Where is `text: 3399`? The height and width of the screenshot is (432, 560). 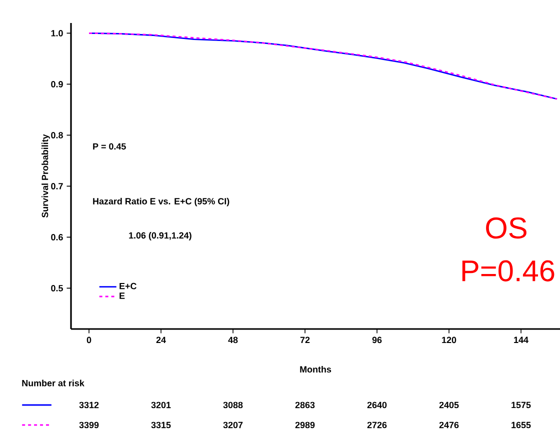 text: 3399 is located at coordinates (89, 425).